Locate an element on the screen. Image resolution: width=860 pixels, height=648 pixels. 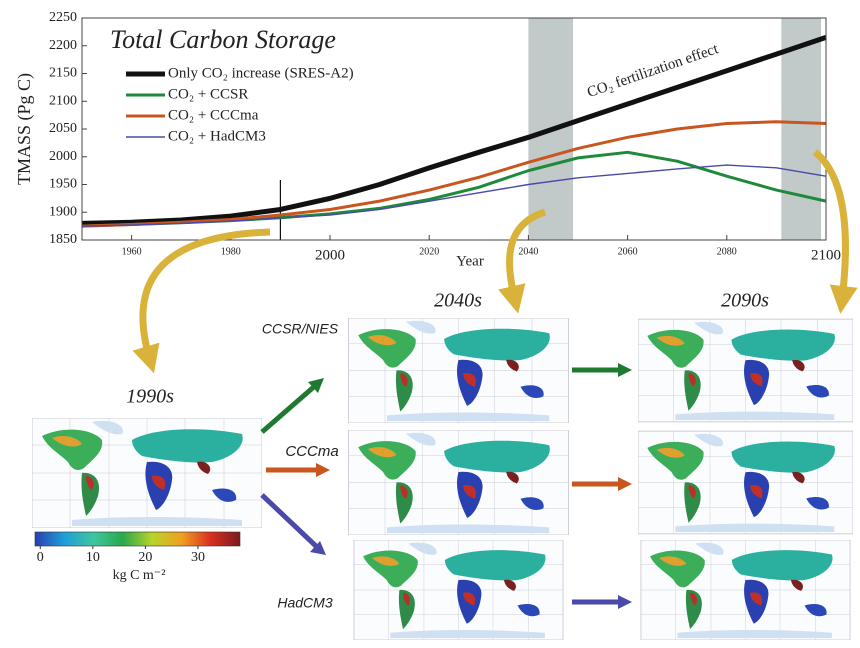
y-tick-label: 2100 is located at coordinates (63, 100).